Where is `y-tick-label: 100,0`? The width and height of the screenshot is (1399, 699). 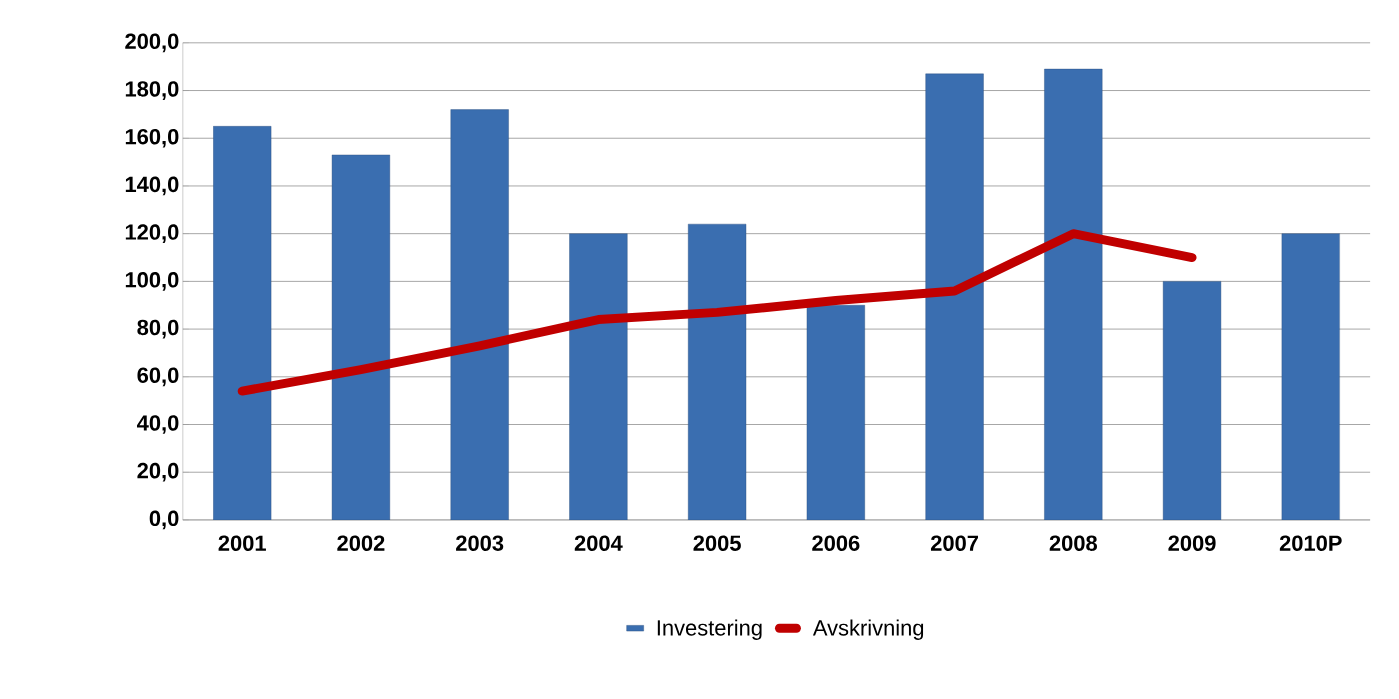
y-tick-label: 100,0 is located at coordinates (152, 281).